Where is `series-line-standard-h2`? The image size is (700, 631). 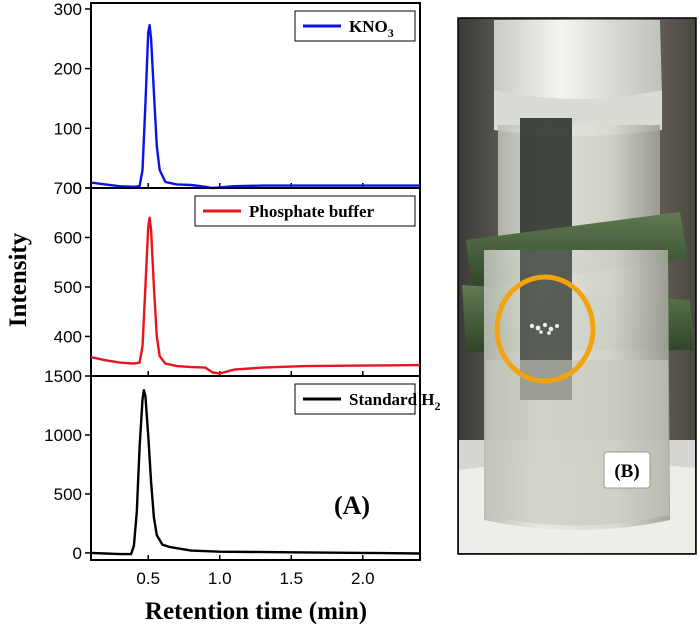
series-line-standard-h2 is located at coordinates (255, 472).